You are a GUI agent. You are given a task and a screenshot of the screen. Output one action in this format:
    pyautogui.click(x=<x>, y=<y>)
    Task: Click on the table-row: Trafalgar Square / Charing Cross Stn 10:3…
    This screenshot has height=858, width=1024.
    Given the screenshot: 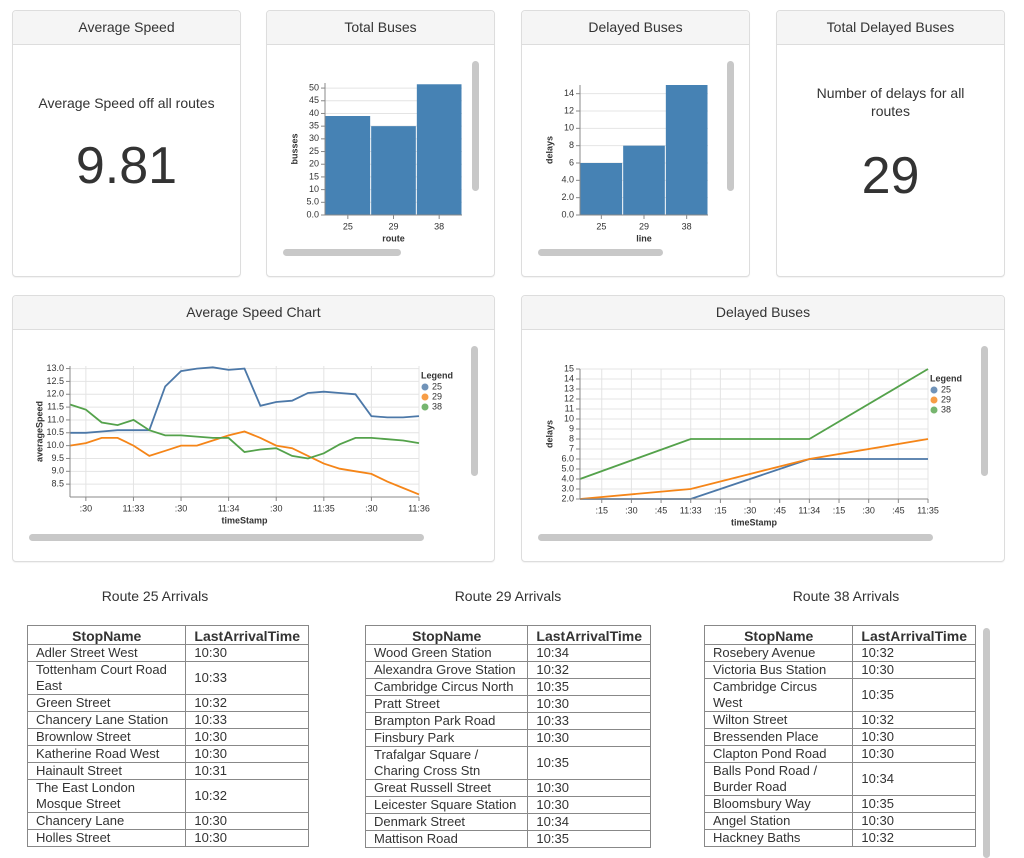 What is the action you would take?
    pyautogui.click(x=507, y=763)
    